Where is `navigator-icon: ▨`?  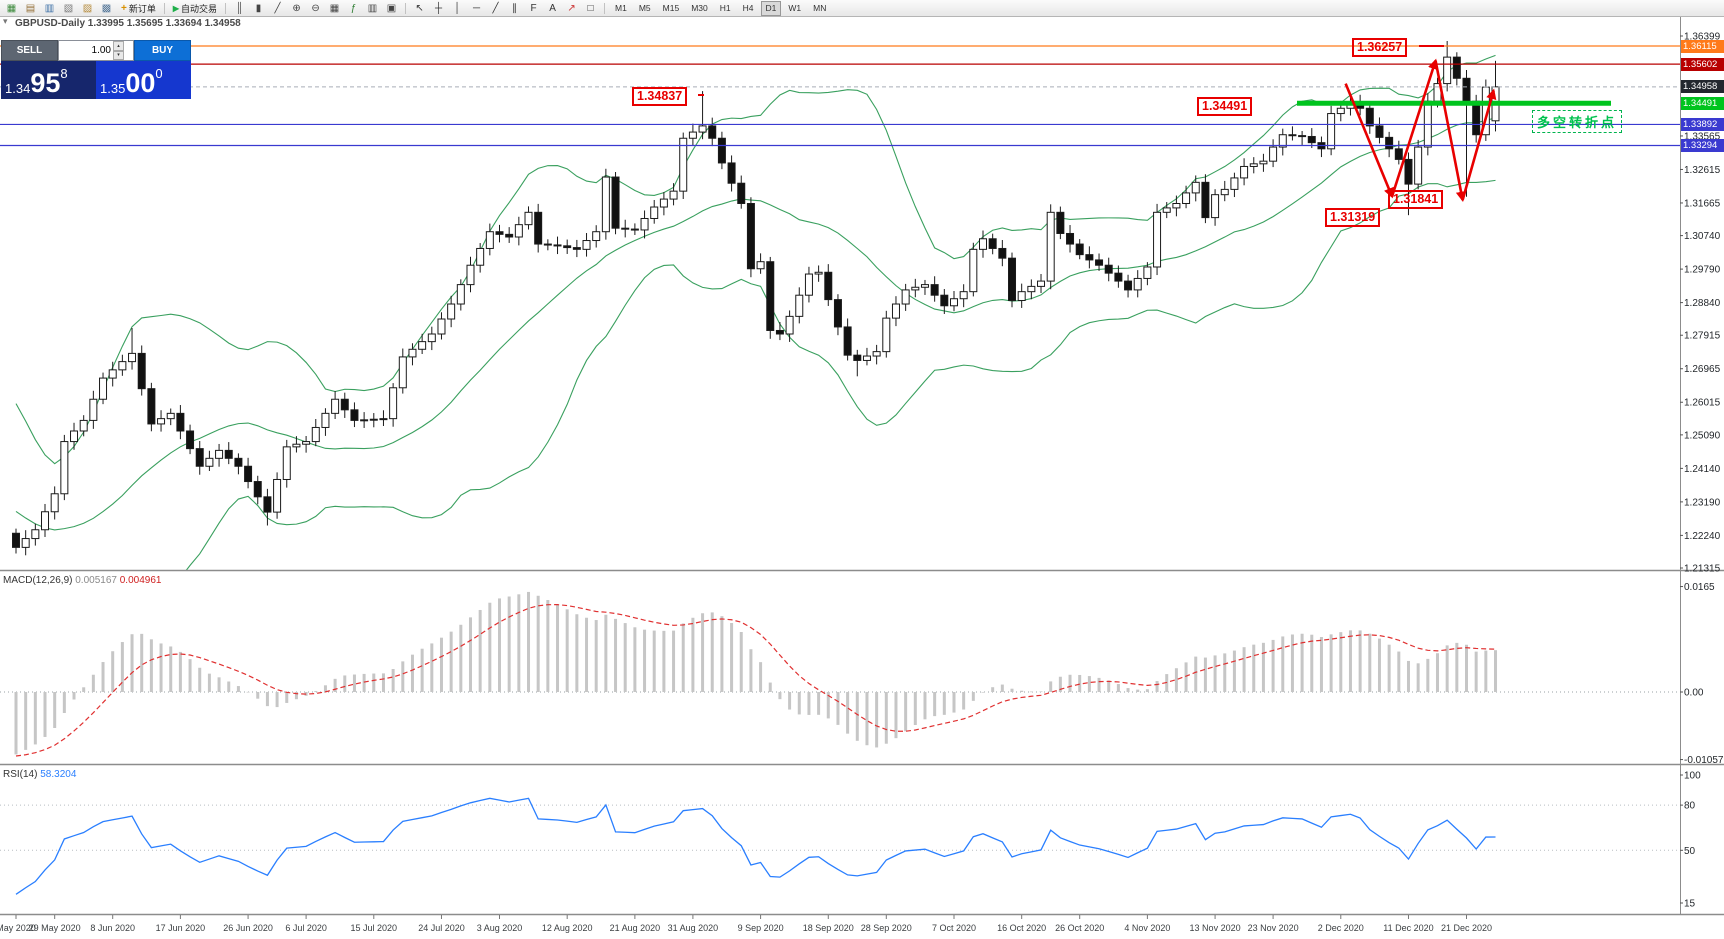
navigator-icon: ▨ is located at coordinates (87, 8).